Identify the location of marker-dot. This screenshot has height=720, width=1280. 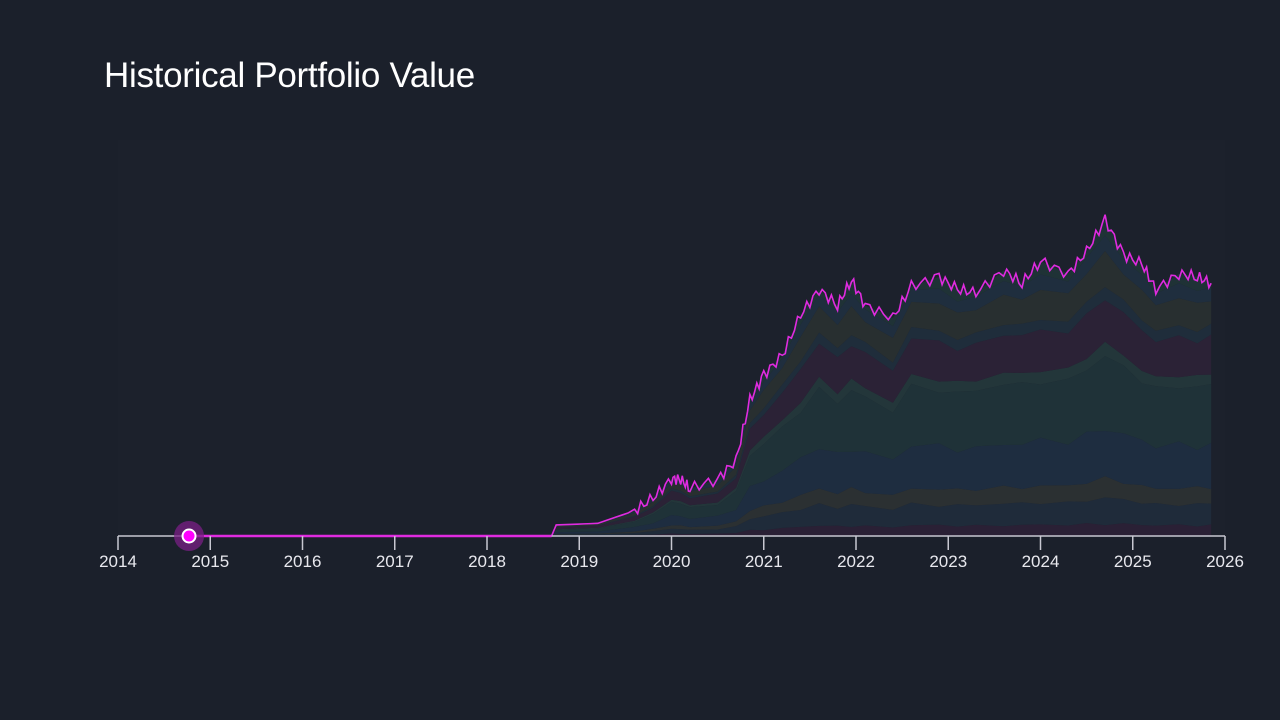
(189, 536).